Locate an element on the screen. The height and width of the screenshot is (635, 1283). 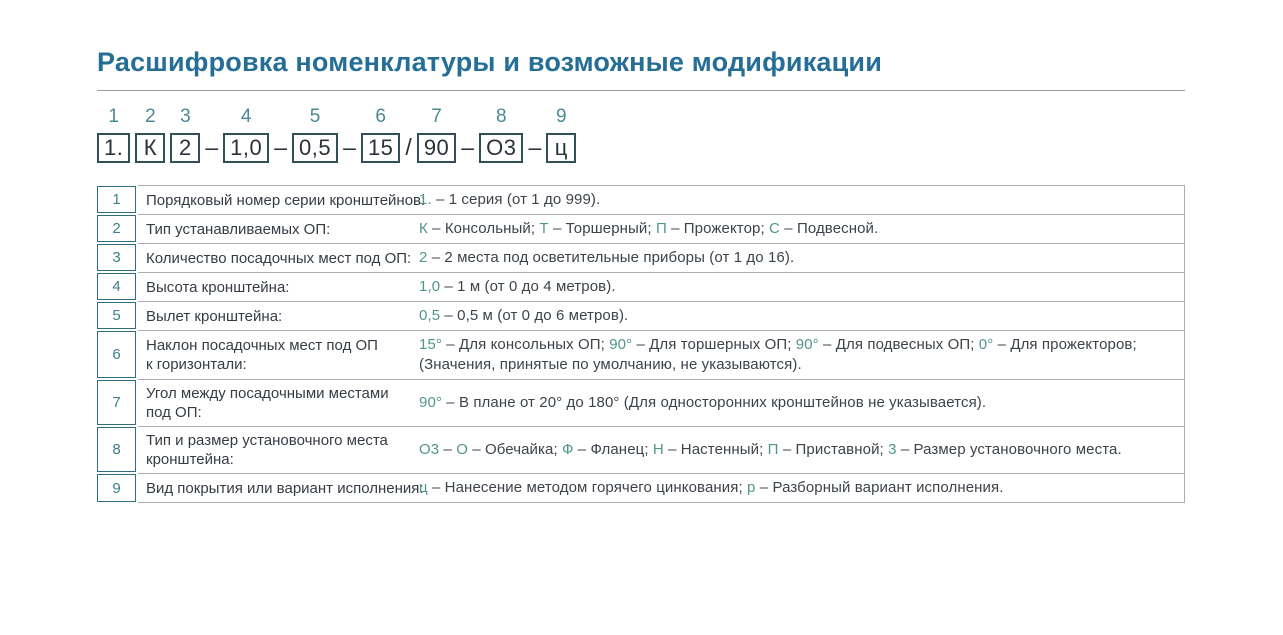
row-number: 1 is located at coordinates (116, 199).